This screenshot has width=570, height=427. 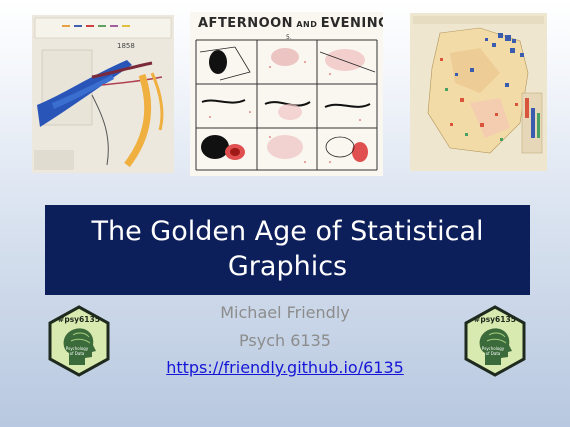 I want to click on minard-flow-map-image: 1858, so click(x=103, y=94).